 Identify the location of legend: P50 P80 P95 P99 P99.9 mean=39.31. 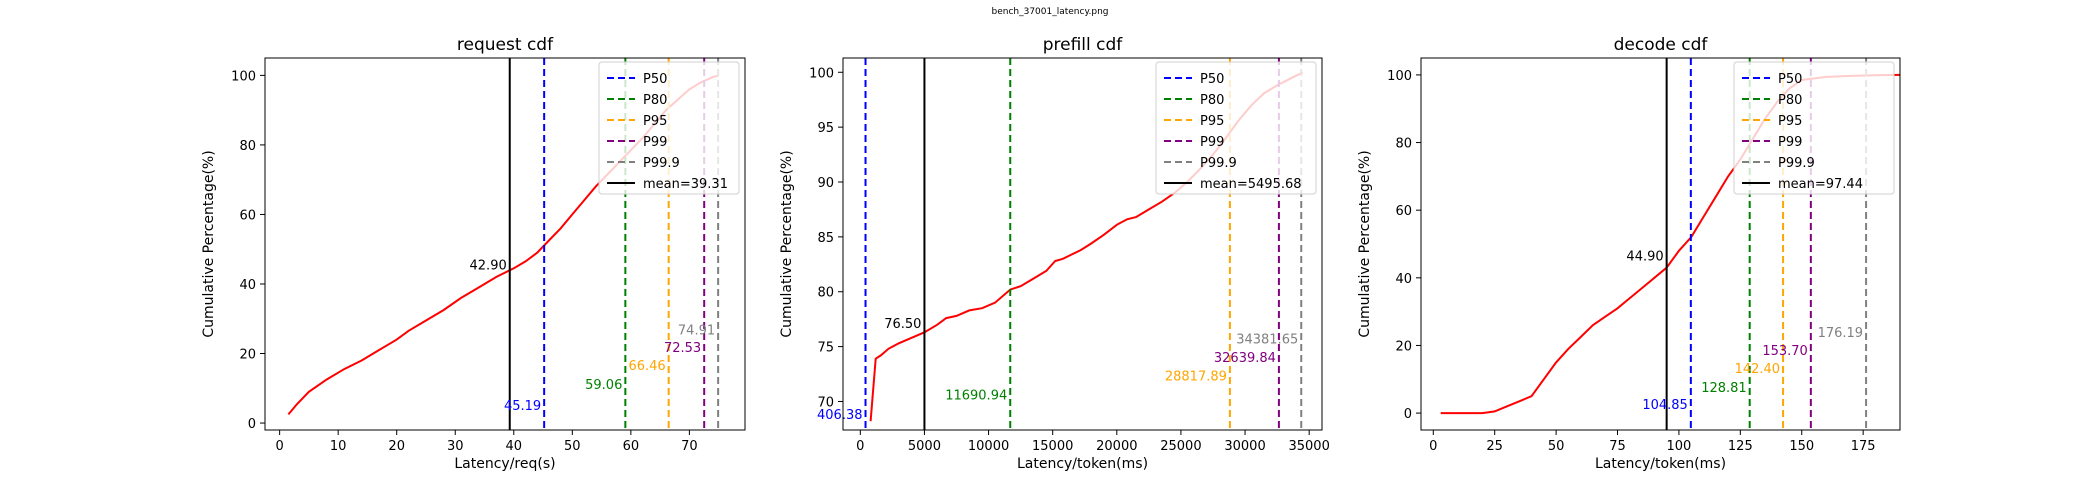
(669, 128).